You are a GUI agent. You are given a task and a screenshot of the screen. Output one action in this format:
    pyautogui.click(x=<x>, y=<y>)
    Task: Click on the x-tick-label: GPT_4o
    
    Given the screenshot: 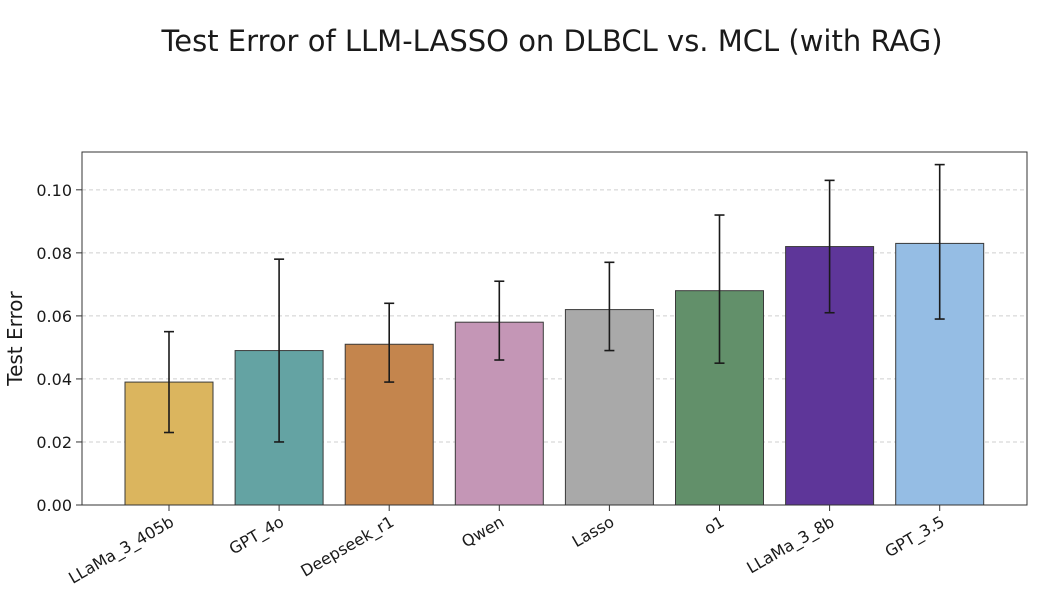 What is the action you would take?
    pyautogui.click(x=257, y=535)
    